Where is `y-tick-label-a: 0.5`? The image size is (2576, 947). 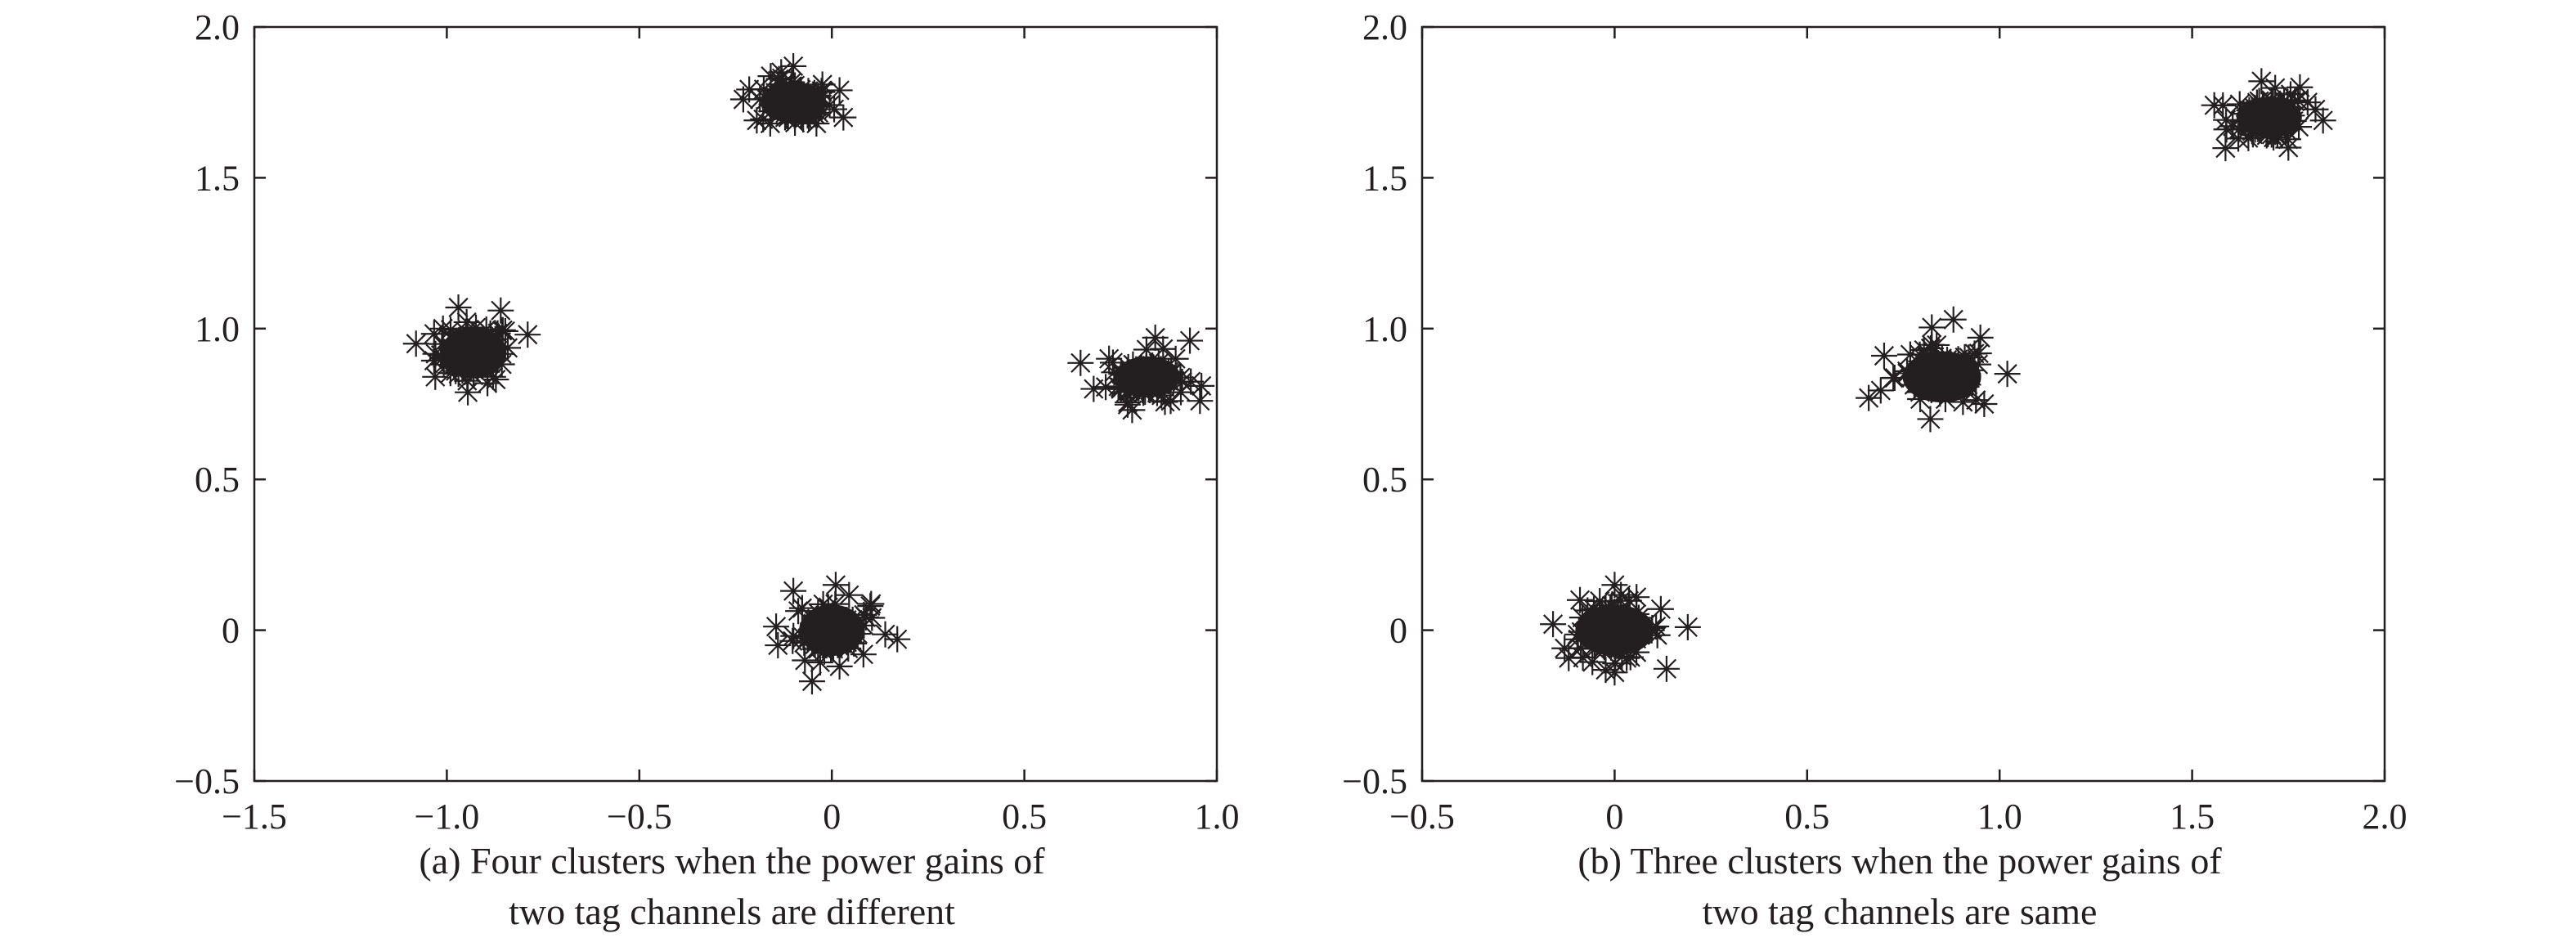
y-tick-label-a: 0.5 is located at coordinates (218, 480).